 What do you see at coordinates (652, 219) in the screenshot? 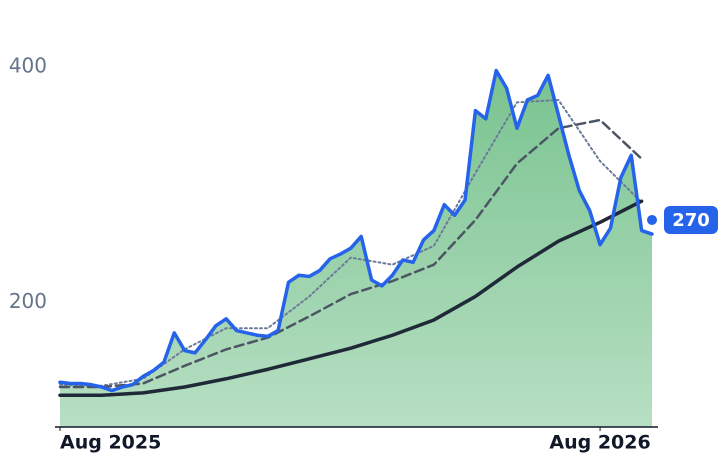
I see `last-value-dot` at bounding box center [652, 219].